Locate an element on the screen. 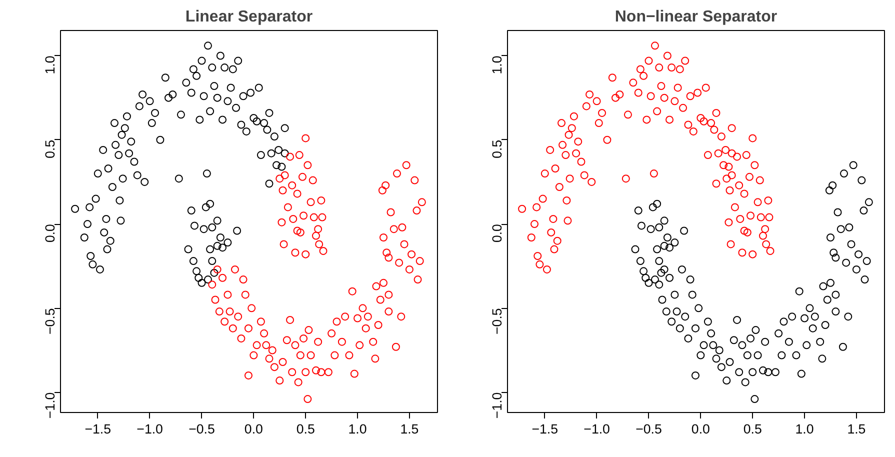 The width and height of the screenshot is (895, 457). chart-title: Non−linear Separator is located at coordinates (696, 17).